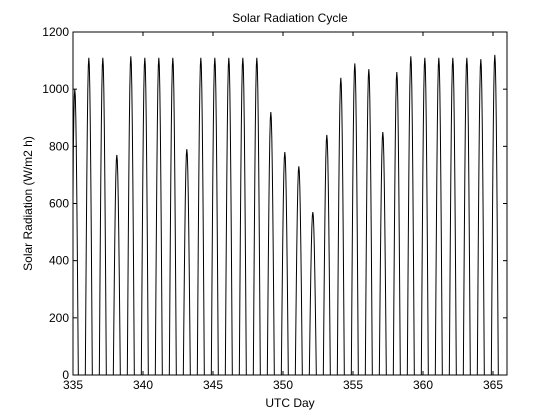 This screenshot has width=560, height=420. What do you see at coordinates (59, 204) in the screenshot?
I see `y-tick-label: 600` at bounding box center [59, 204].